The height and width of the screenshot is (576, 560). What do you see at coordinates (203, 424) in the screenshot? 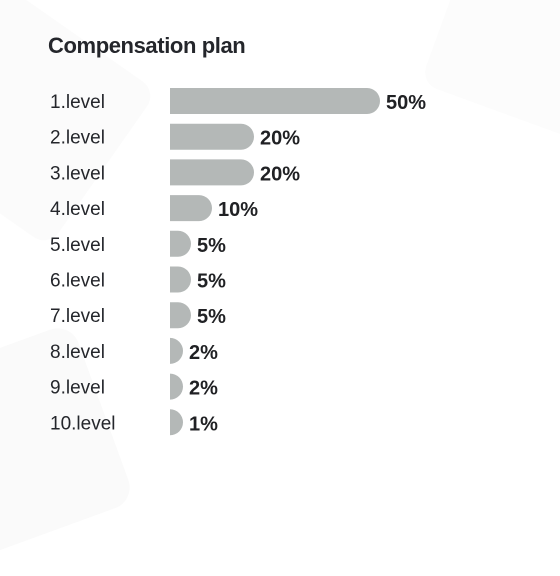
I see `value-label: 1%` at bounding box center [203, 424].